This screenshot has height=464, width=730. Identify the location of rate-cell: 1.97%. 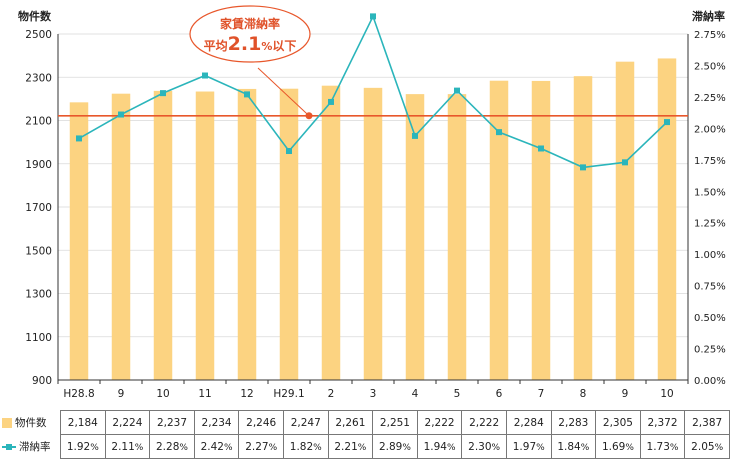
(528, 446).